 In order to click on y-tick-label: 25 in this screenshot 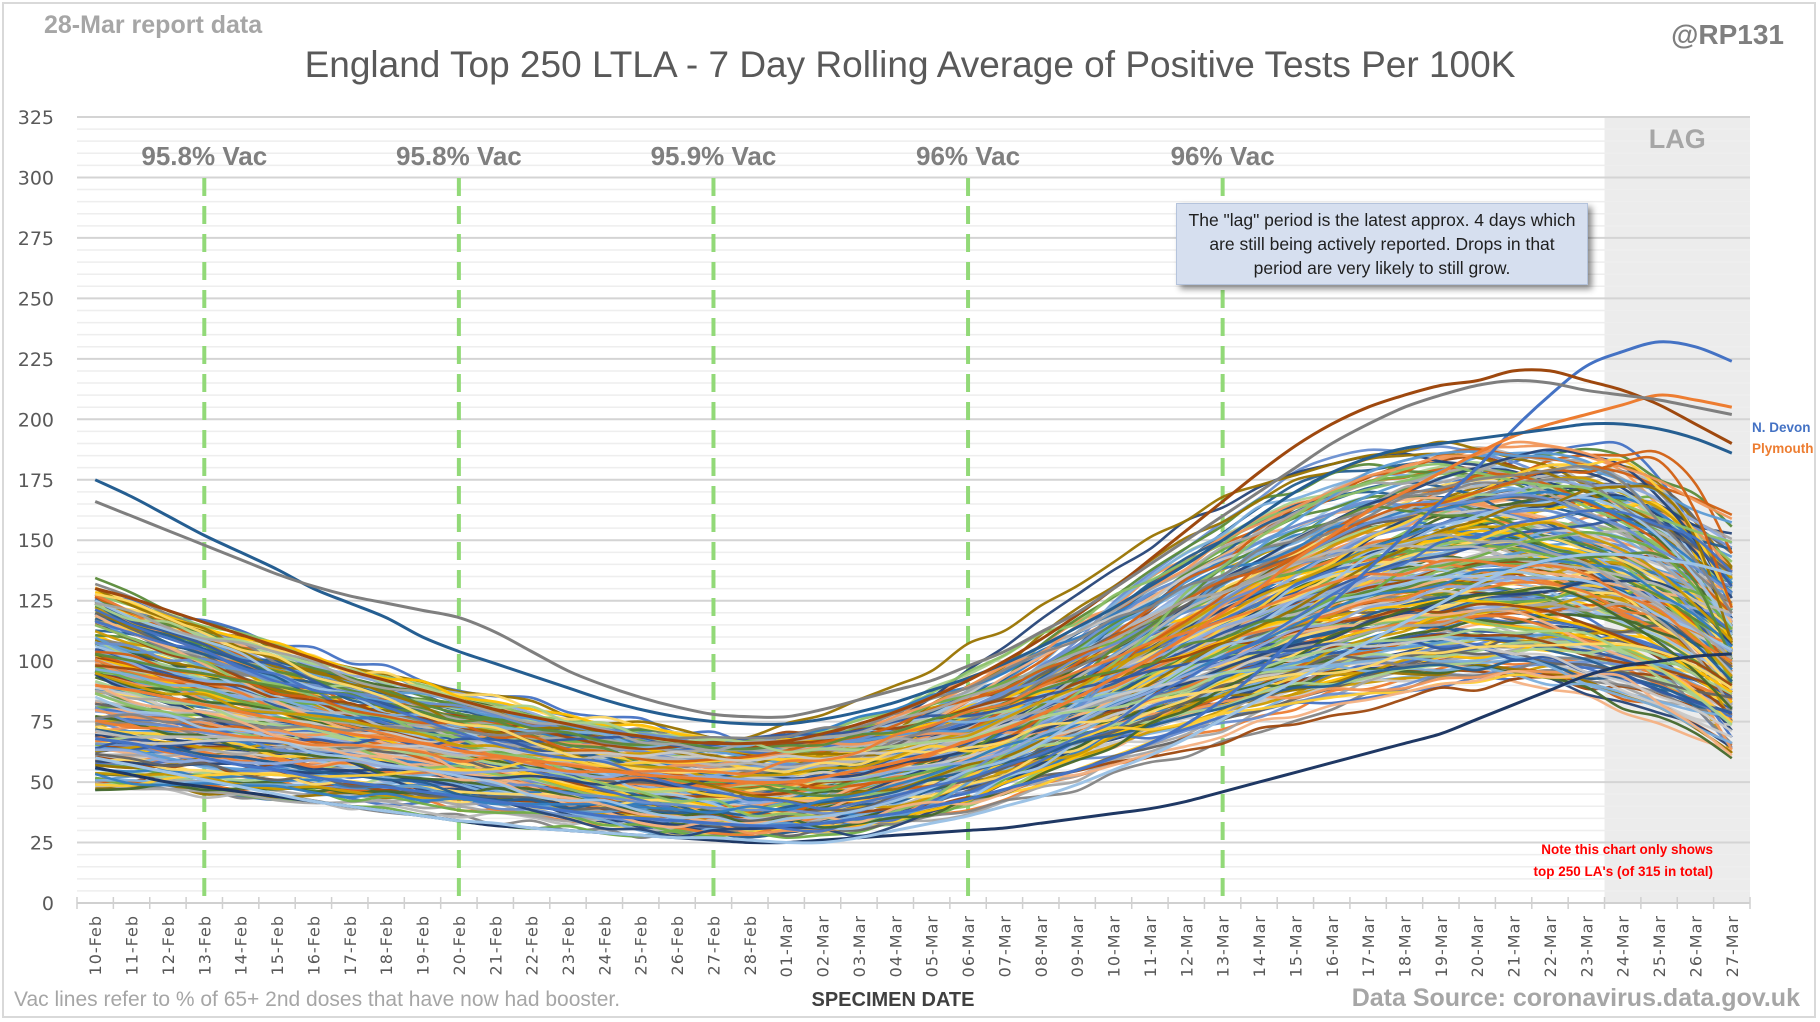, I will do `click(42, 844)`.